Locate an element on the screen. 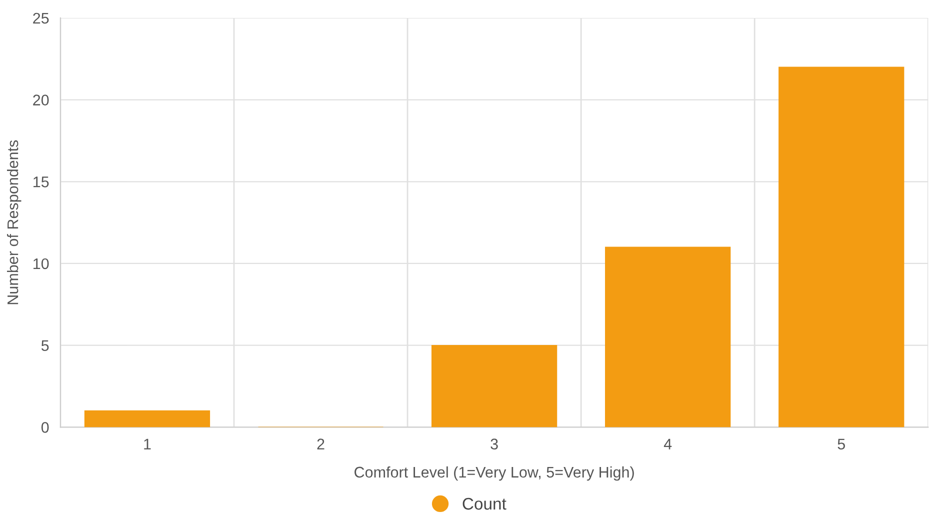 This screenshot has height=528, width=930. x-tick-label: 4 is located at coordinates (668, 444).